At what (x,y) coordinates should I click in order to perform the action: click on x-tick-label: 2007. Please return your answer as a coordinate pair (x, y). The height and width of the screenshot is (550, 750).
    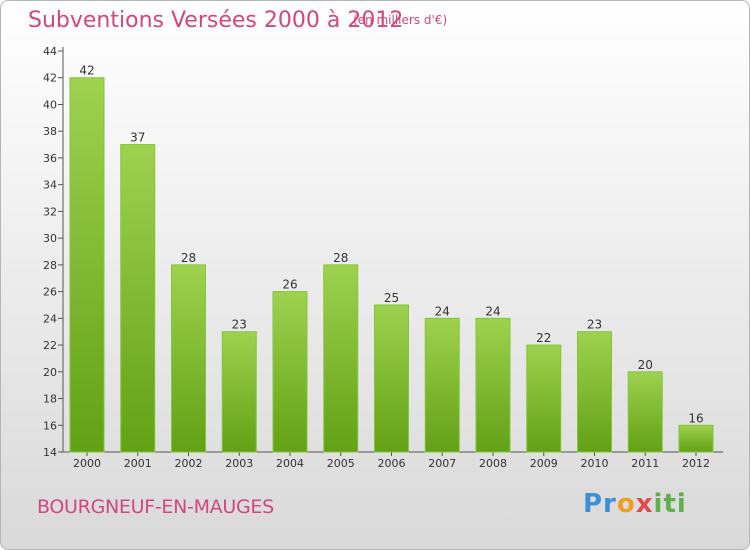
    Looking at the image, I should click on (442, 463).